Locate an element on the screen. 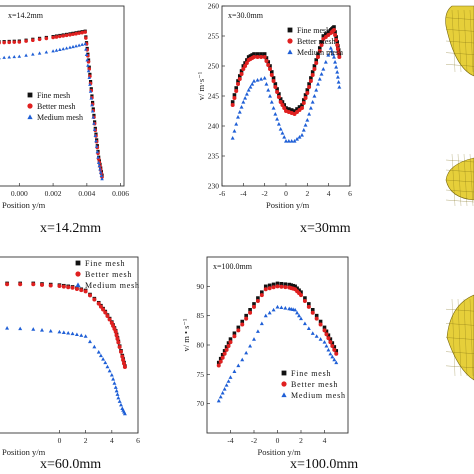 The image size is (474, 474). legend-label: Medium mesh is located at coordinates (112, 285).